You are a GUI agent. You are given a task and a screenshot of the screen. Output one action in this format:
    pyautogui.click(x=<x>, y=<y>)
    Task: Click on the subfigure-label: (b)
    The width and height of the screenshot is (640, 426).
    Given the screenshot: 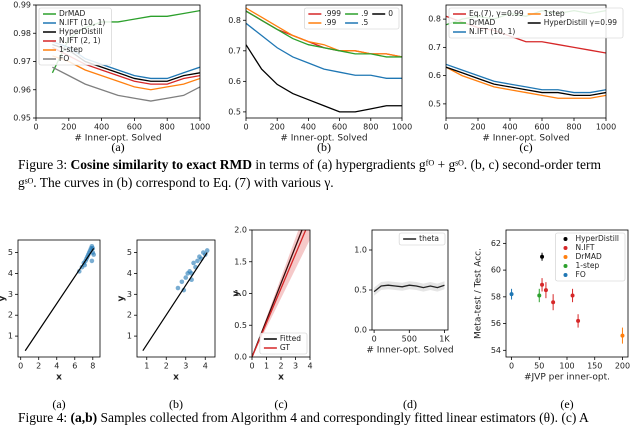 What is the action you would take?
    pyautogui.click(x=176, y=404)
    